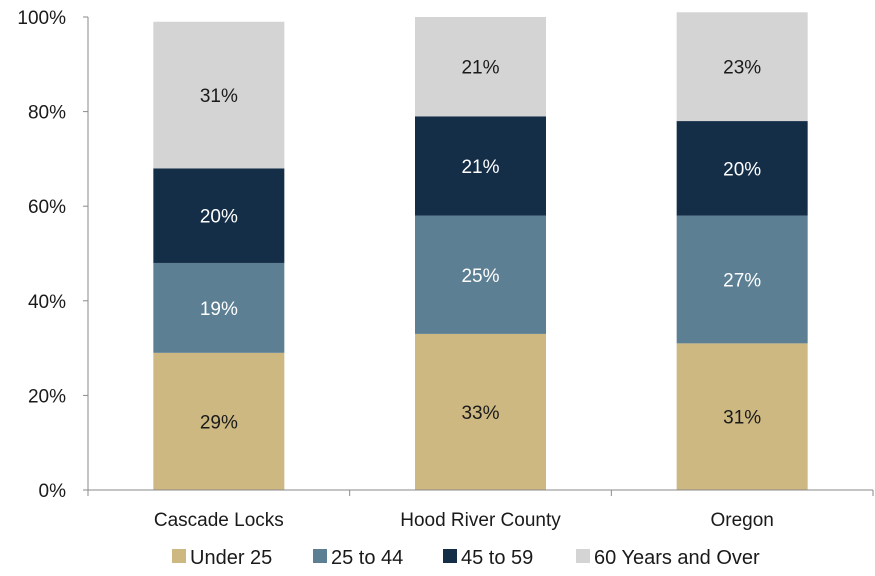 Image resolution: width=875 pixels, height=576 pixels. I want to click on legend-label: 25 to 44, so click(367, 558).